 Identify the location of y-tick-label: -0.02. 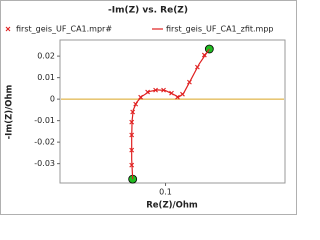
(44, 142).